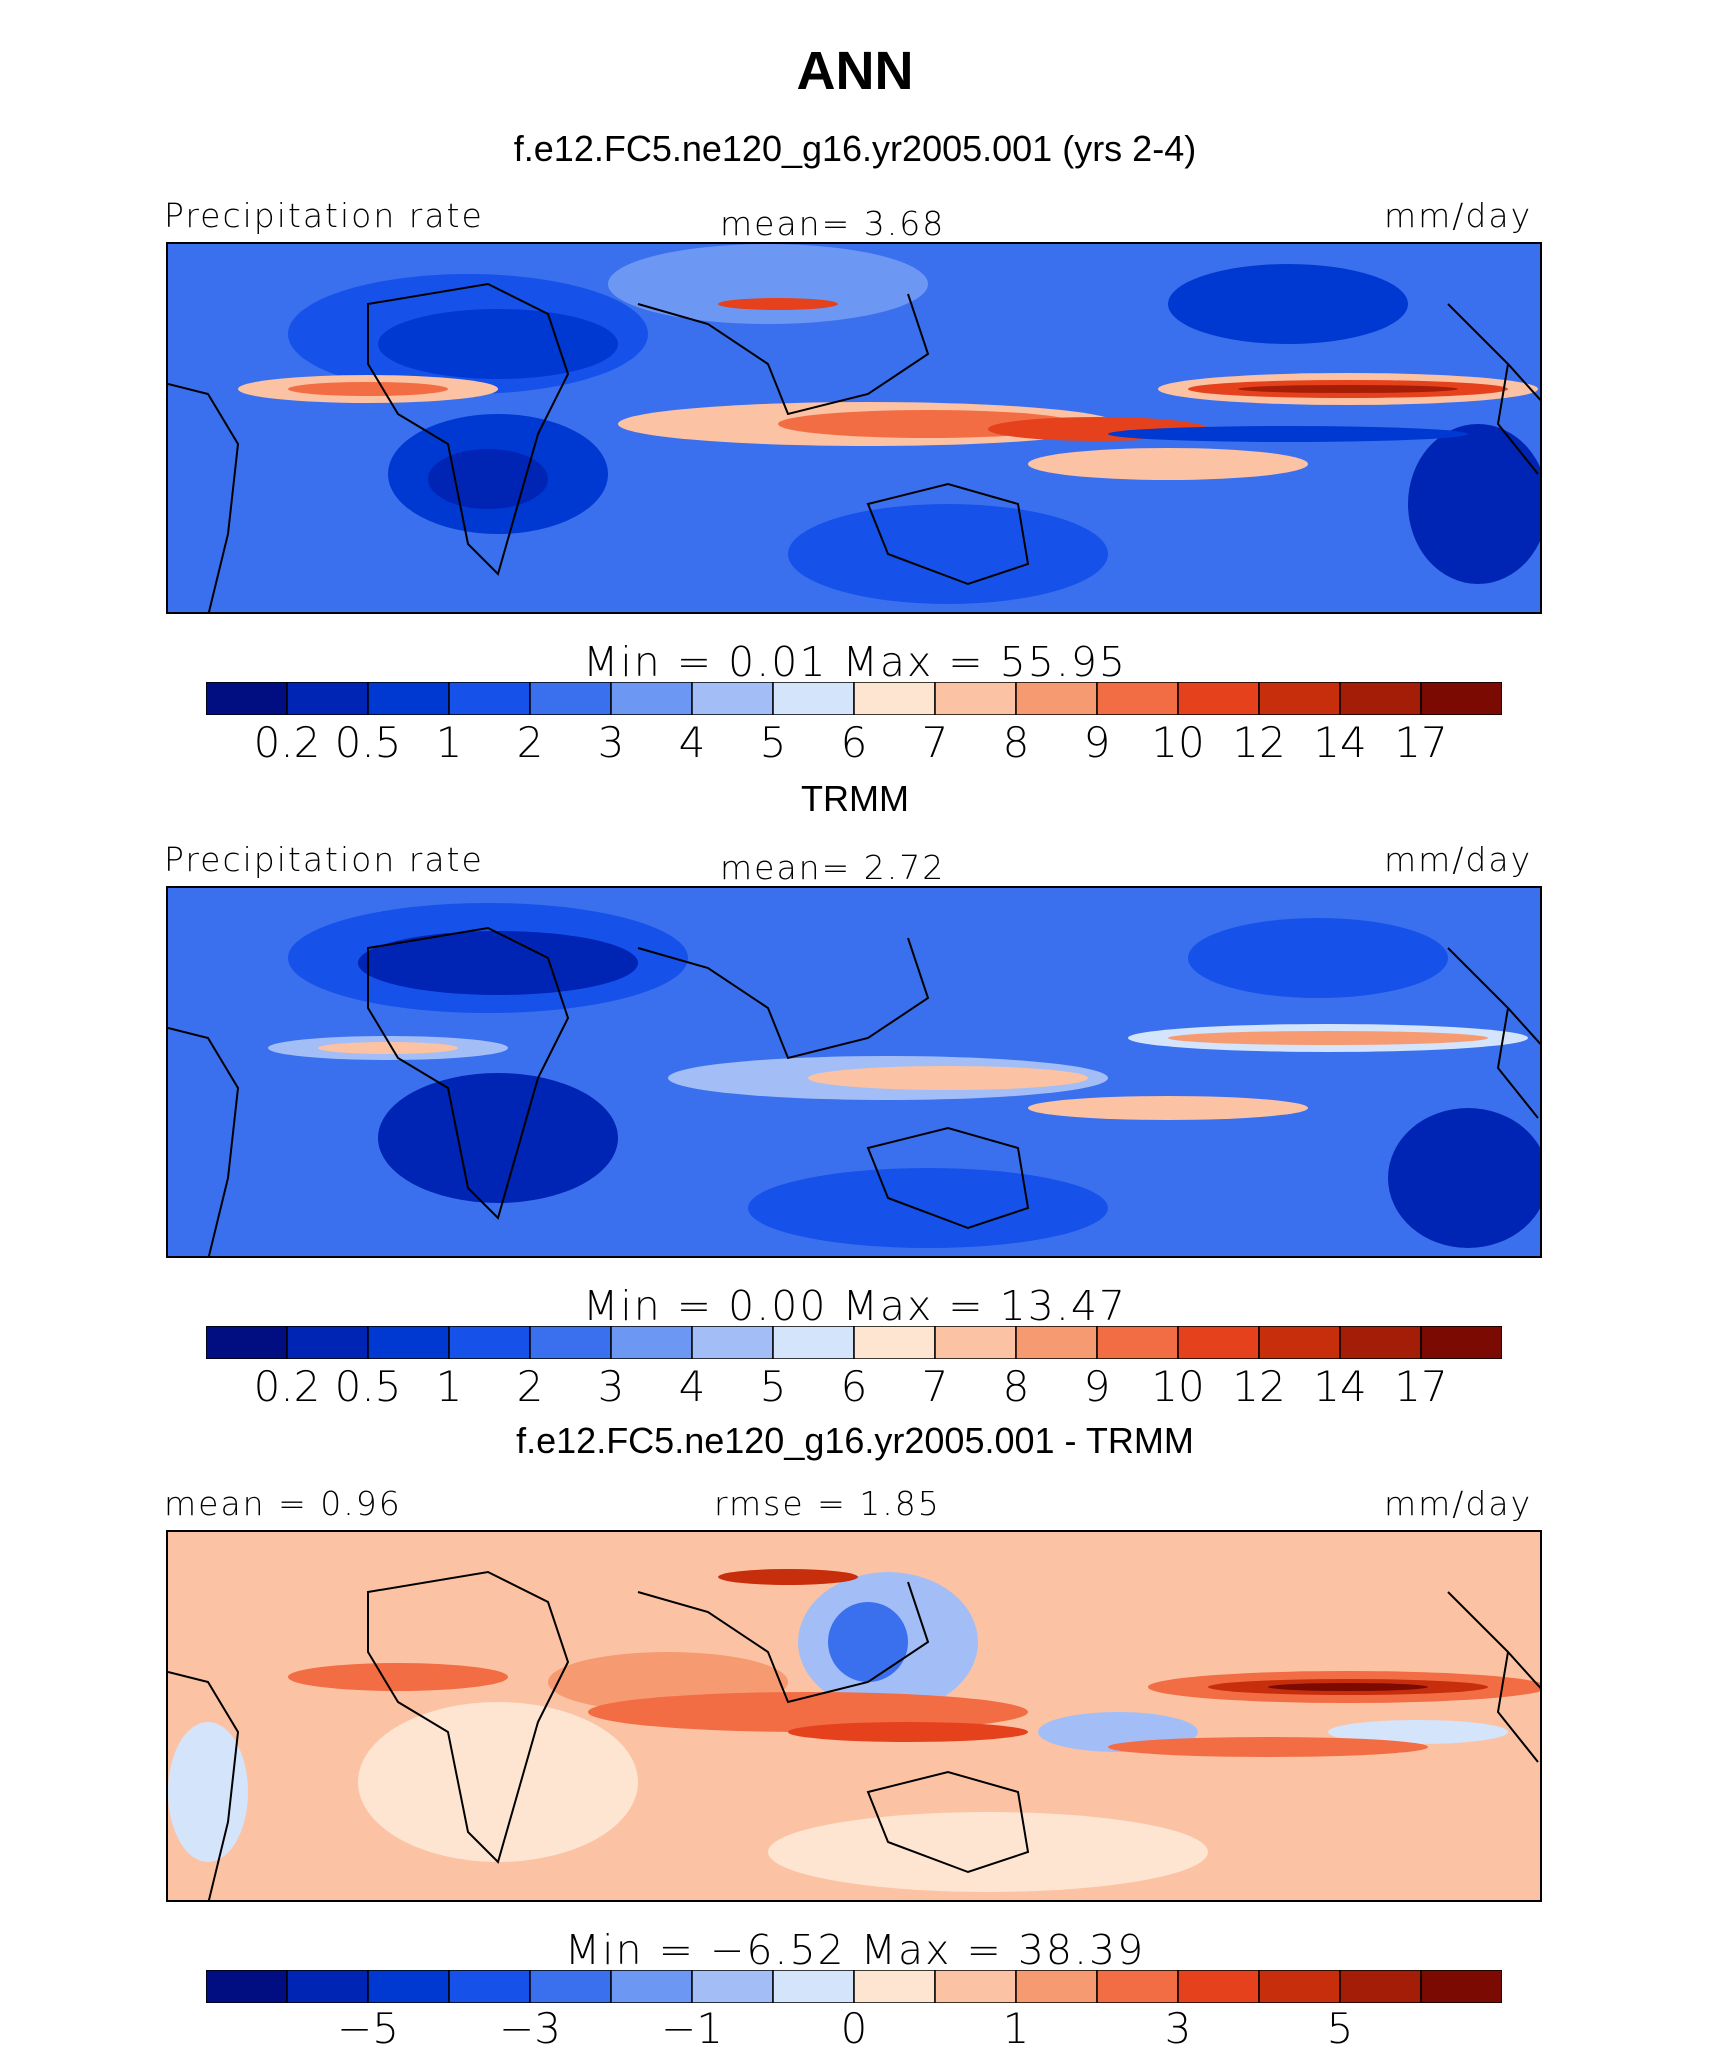  I want to click on panel-1-colorbar-boxes, so click(854, 698).